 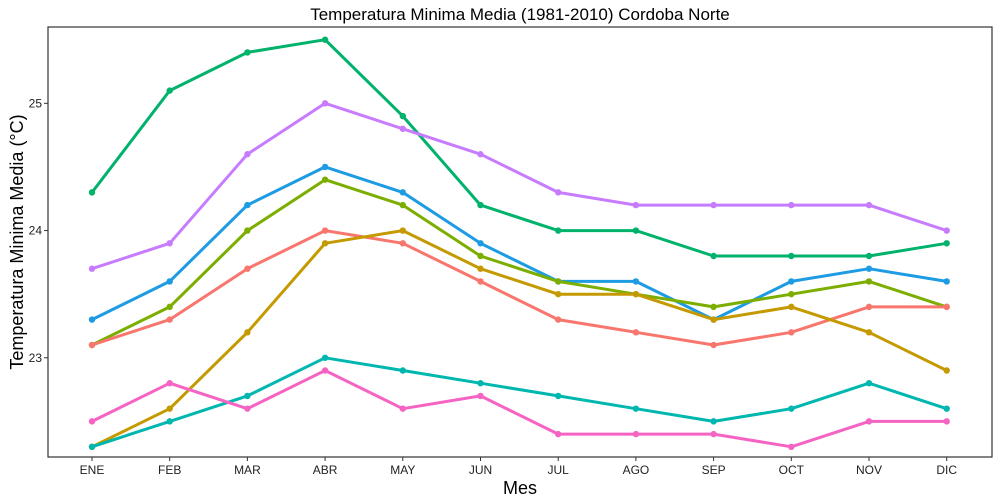 What do you see at coordinates (402, 470) in the screenshot?
I see `x-tick-label: MAY` at bounding box center [402, 470].